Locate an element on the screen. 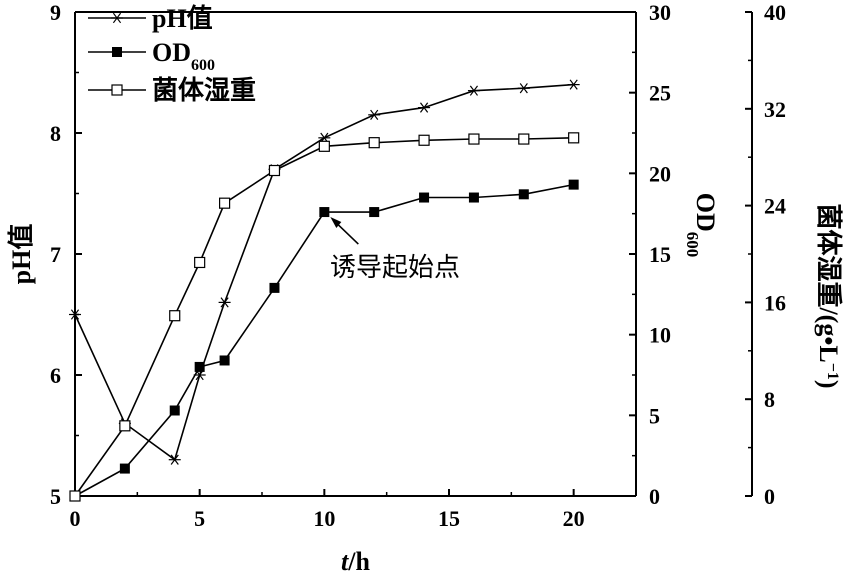 This screenshot has height=574, width=848. mass-tick-label: 16 is located at coordinates (775, 302).